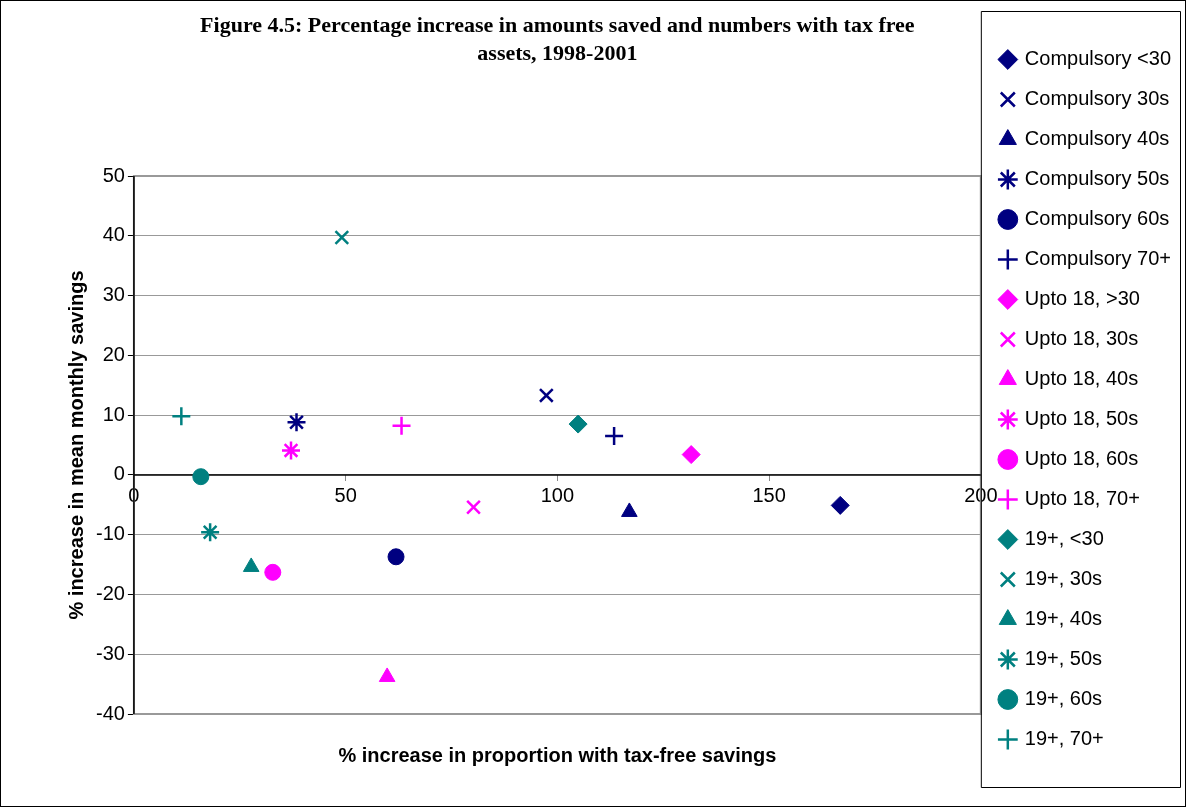 This screenshot has width=1186, height=807. I want to click on legend-label: 19+, 40s, so click(1063, 618).